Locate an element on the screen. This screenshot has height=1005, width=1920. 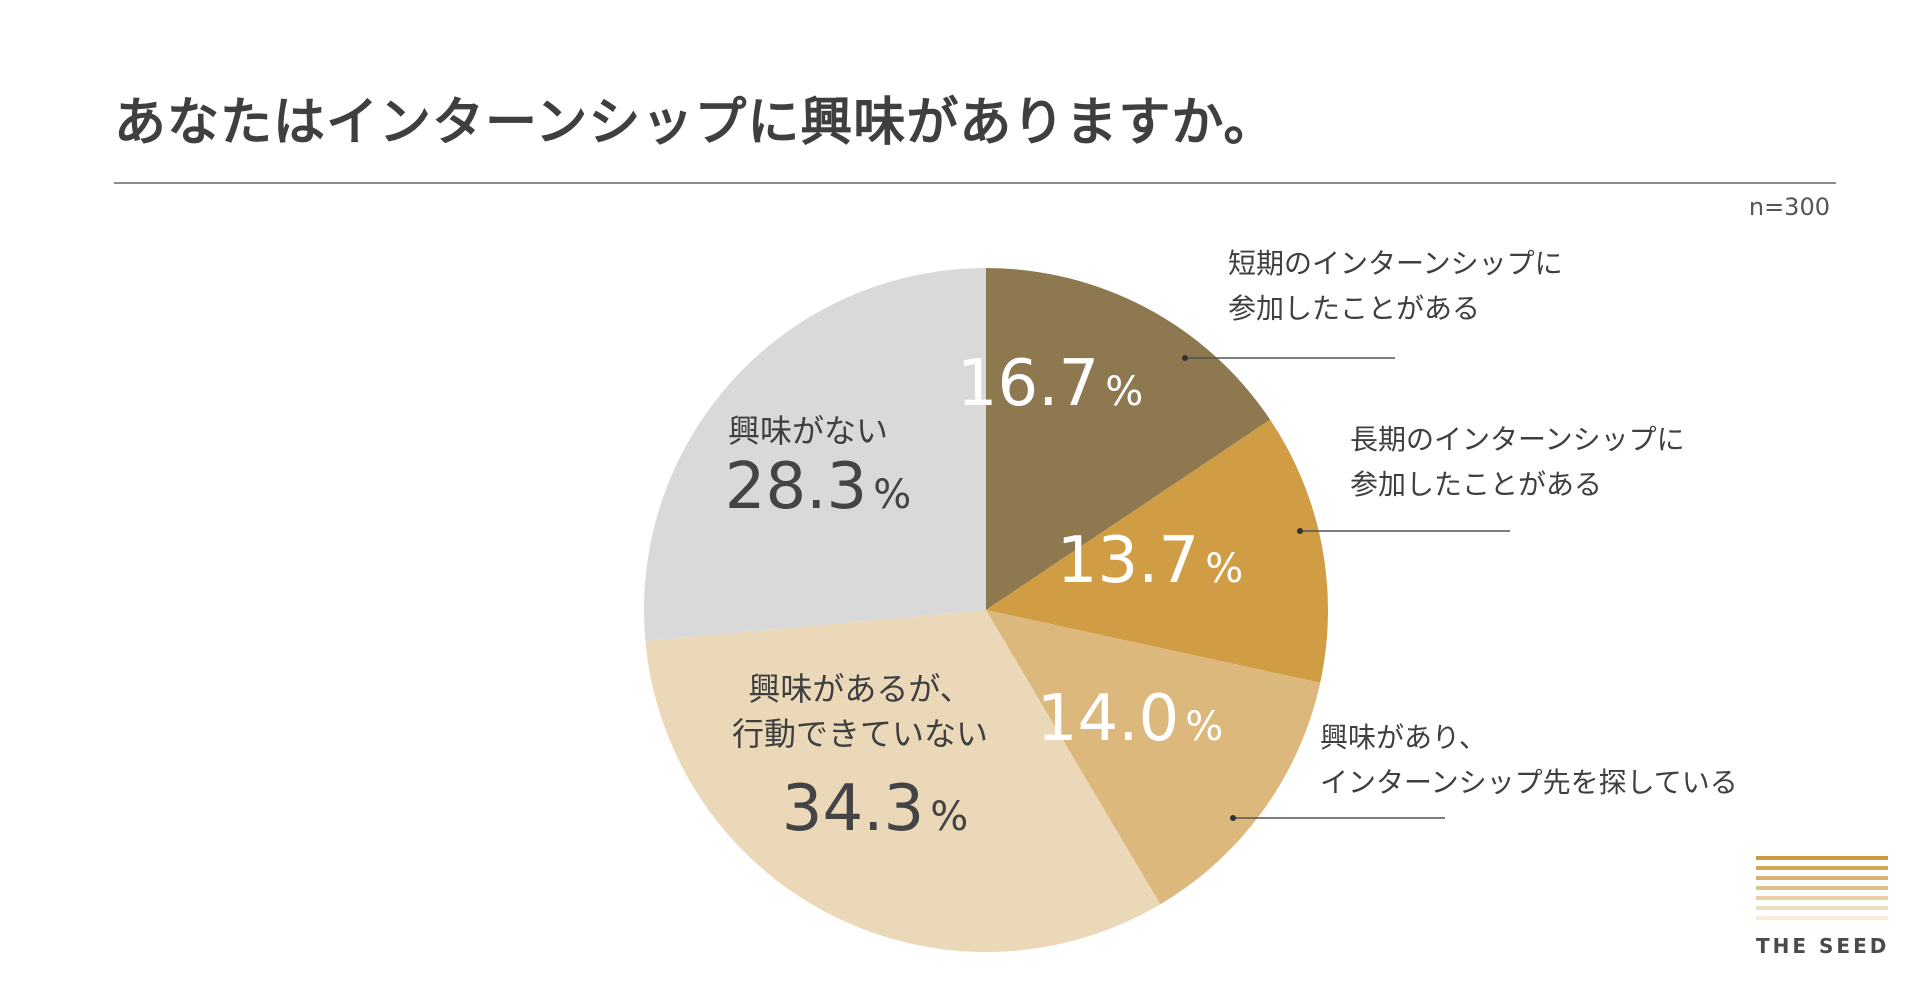
page-title: あなたはインターンシップに興味がありますか。 is located at coordinates (695, 123).